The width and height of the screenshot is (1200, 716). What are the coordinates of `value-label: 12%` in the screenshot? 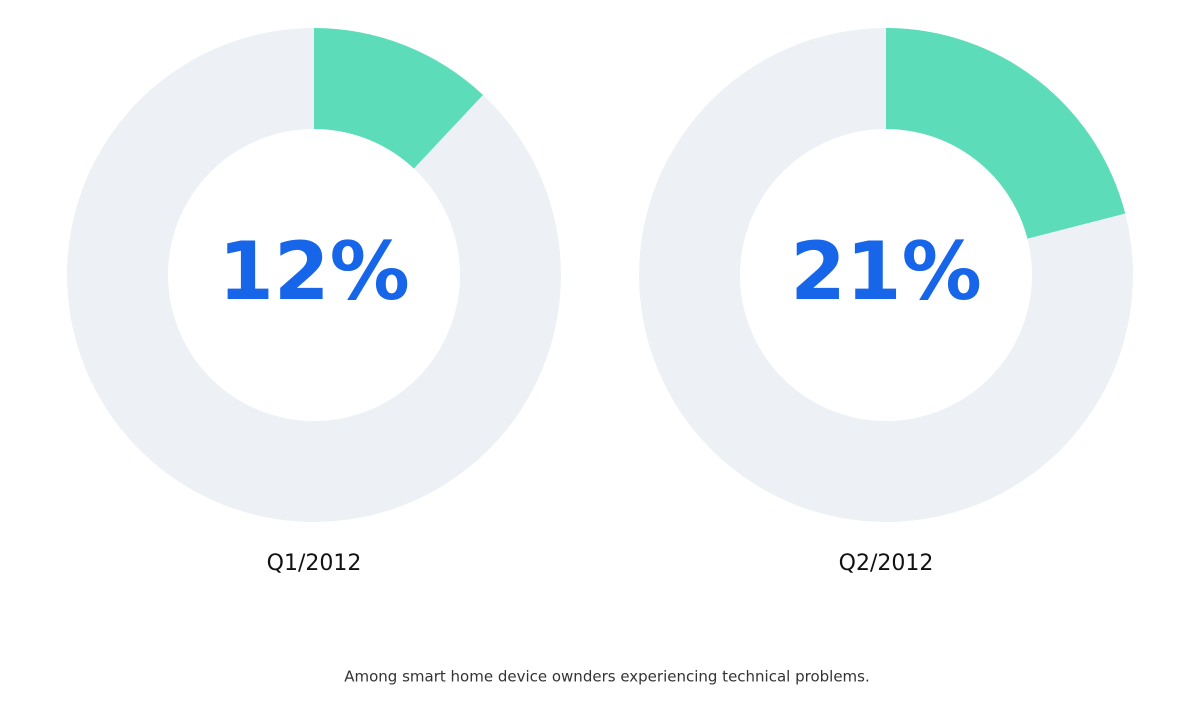 It's located at (313, 271).